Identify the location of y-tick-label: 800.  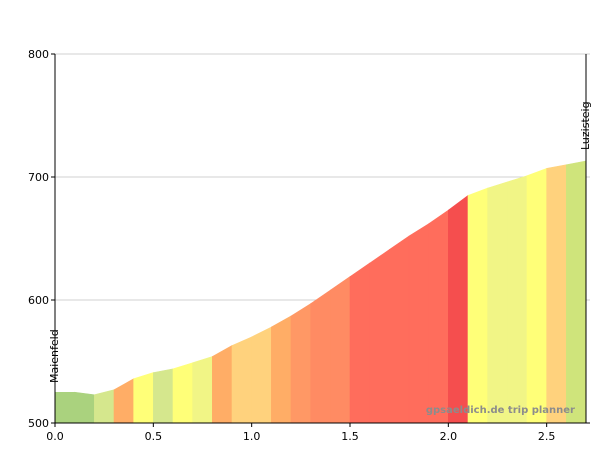
(38, 54).